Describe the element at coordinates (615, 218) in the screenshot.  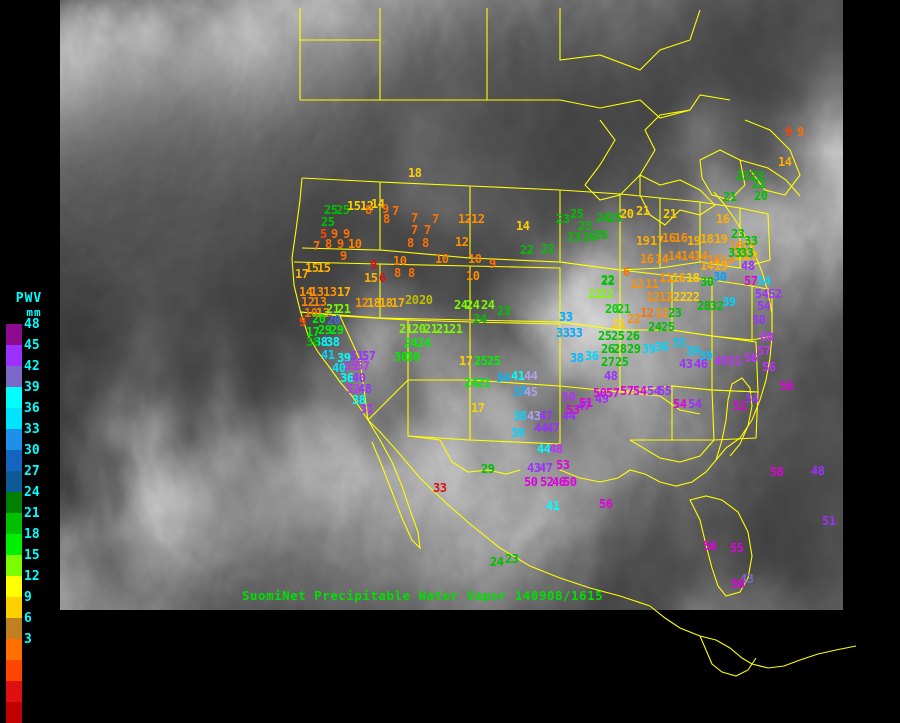
I see `station-value: 25` at that location.